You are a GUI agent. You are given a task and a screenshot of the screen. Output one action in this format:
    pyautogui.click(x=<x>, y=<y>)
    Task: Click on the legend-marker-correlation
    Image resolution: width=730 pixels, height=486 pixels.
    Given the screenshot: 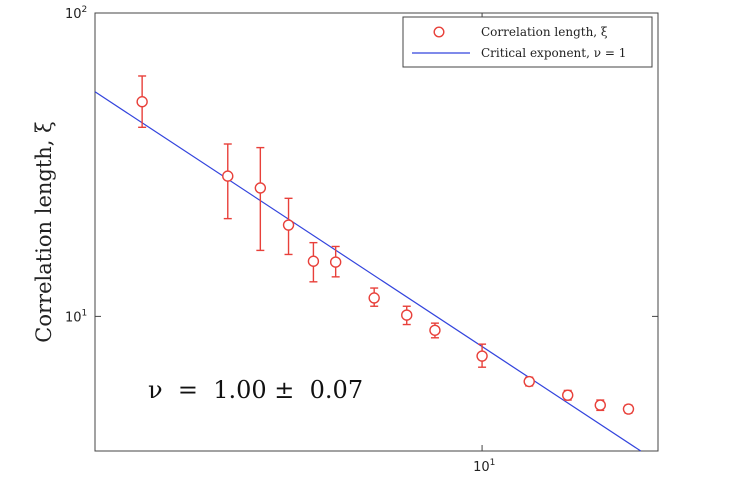 What is the action you would take?
    pyautogui.click(x=439, y=32)
    